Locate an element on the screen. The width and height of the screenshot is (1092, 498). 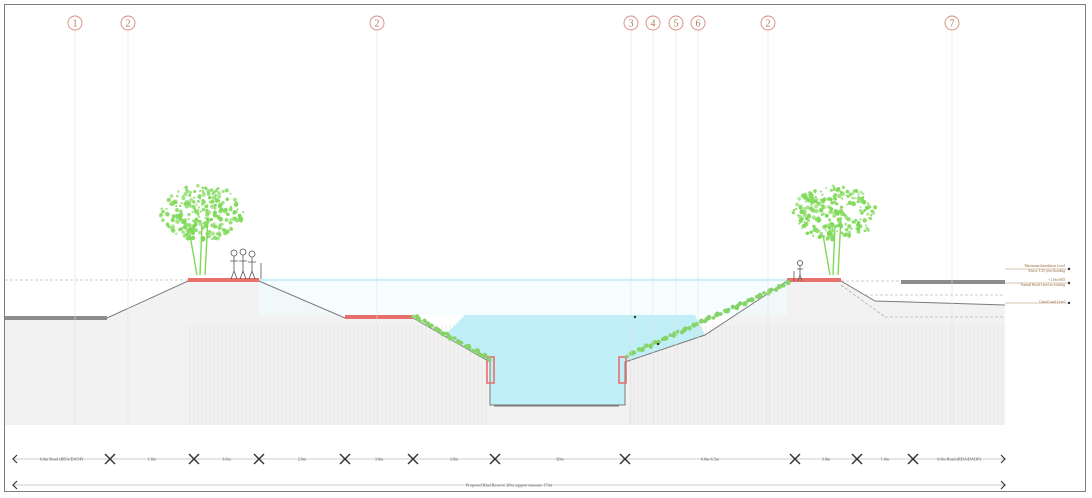
left-road is located at coordinates (56, 318).